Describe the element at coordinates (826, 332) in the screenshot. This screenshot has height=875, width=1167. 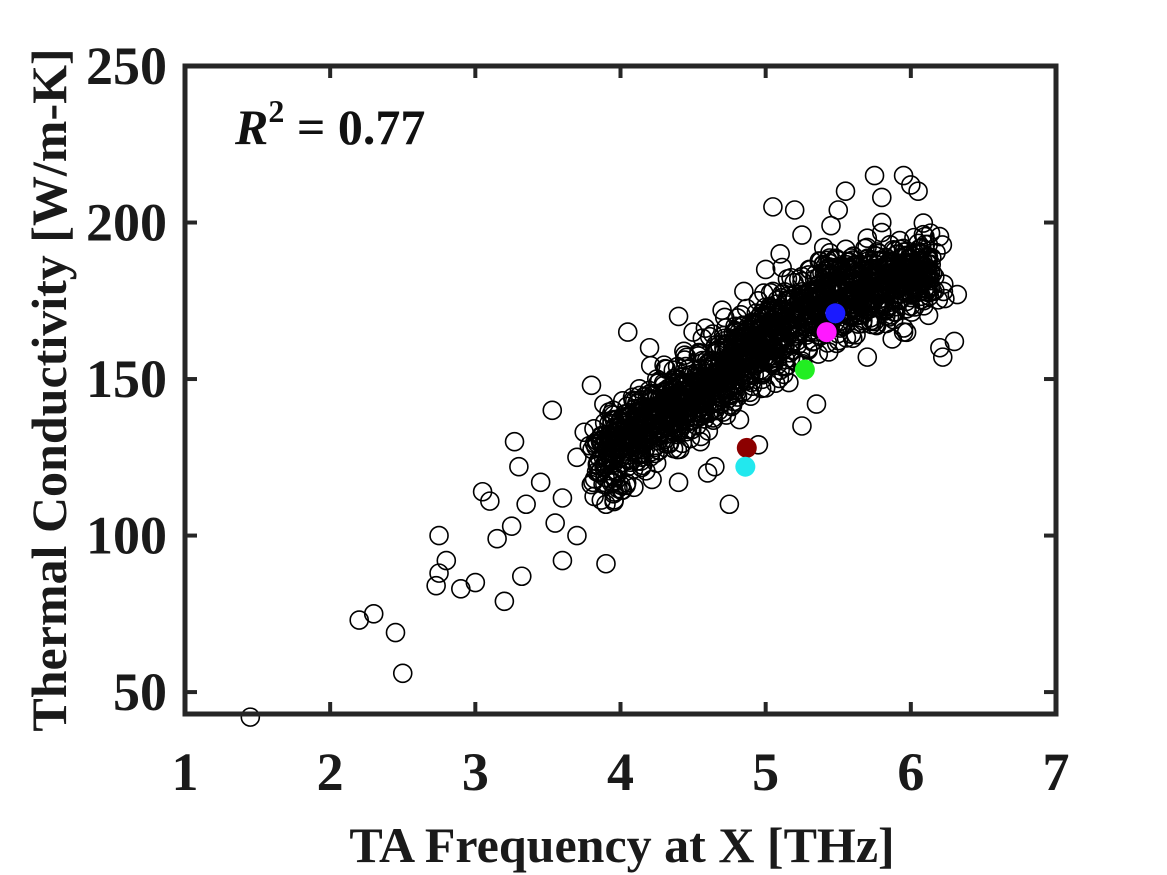
I see `highlight-magenta-point` at that location.